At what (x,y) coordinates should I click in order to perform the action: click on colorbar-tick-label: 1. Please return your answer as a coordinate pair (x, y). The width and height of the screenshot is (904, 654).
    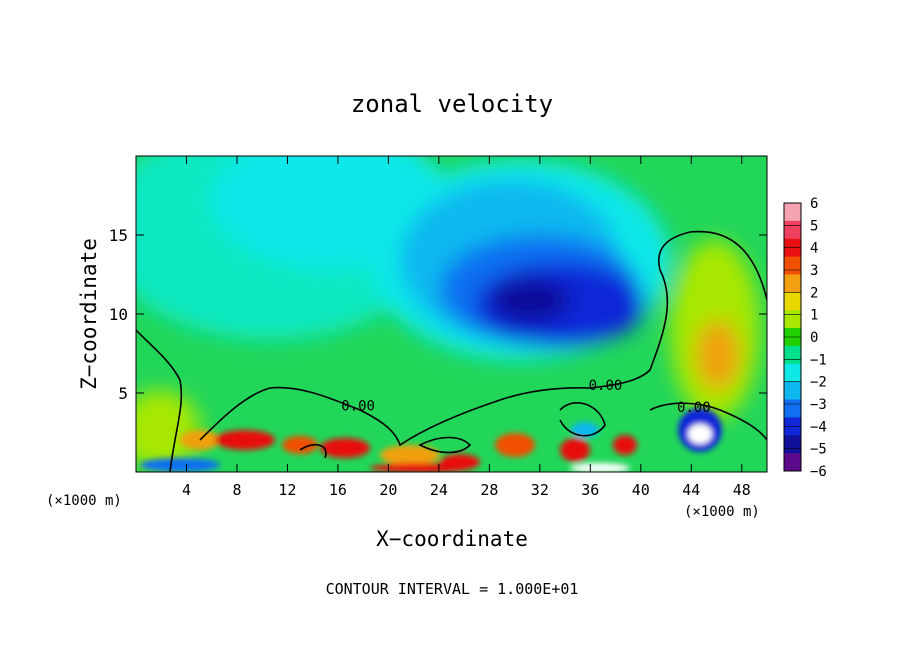
    Looking at the image, I should click on (814, 316).